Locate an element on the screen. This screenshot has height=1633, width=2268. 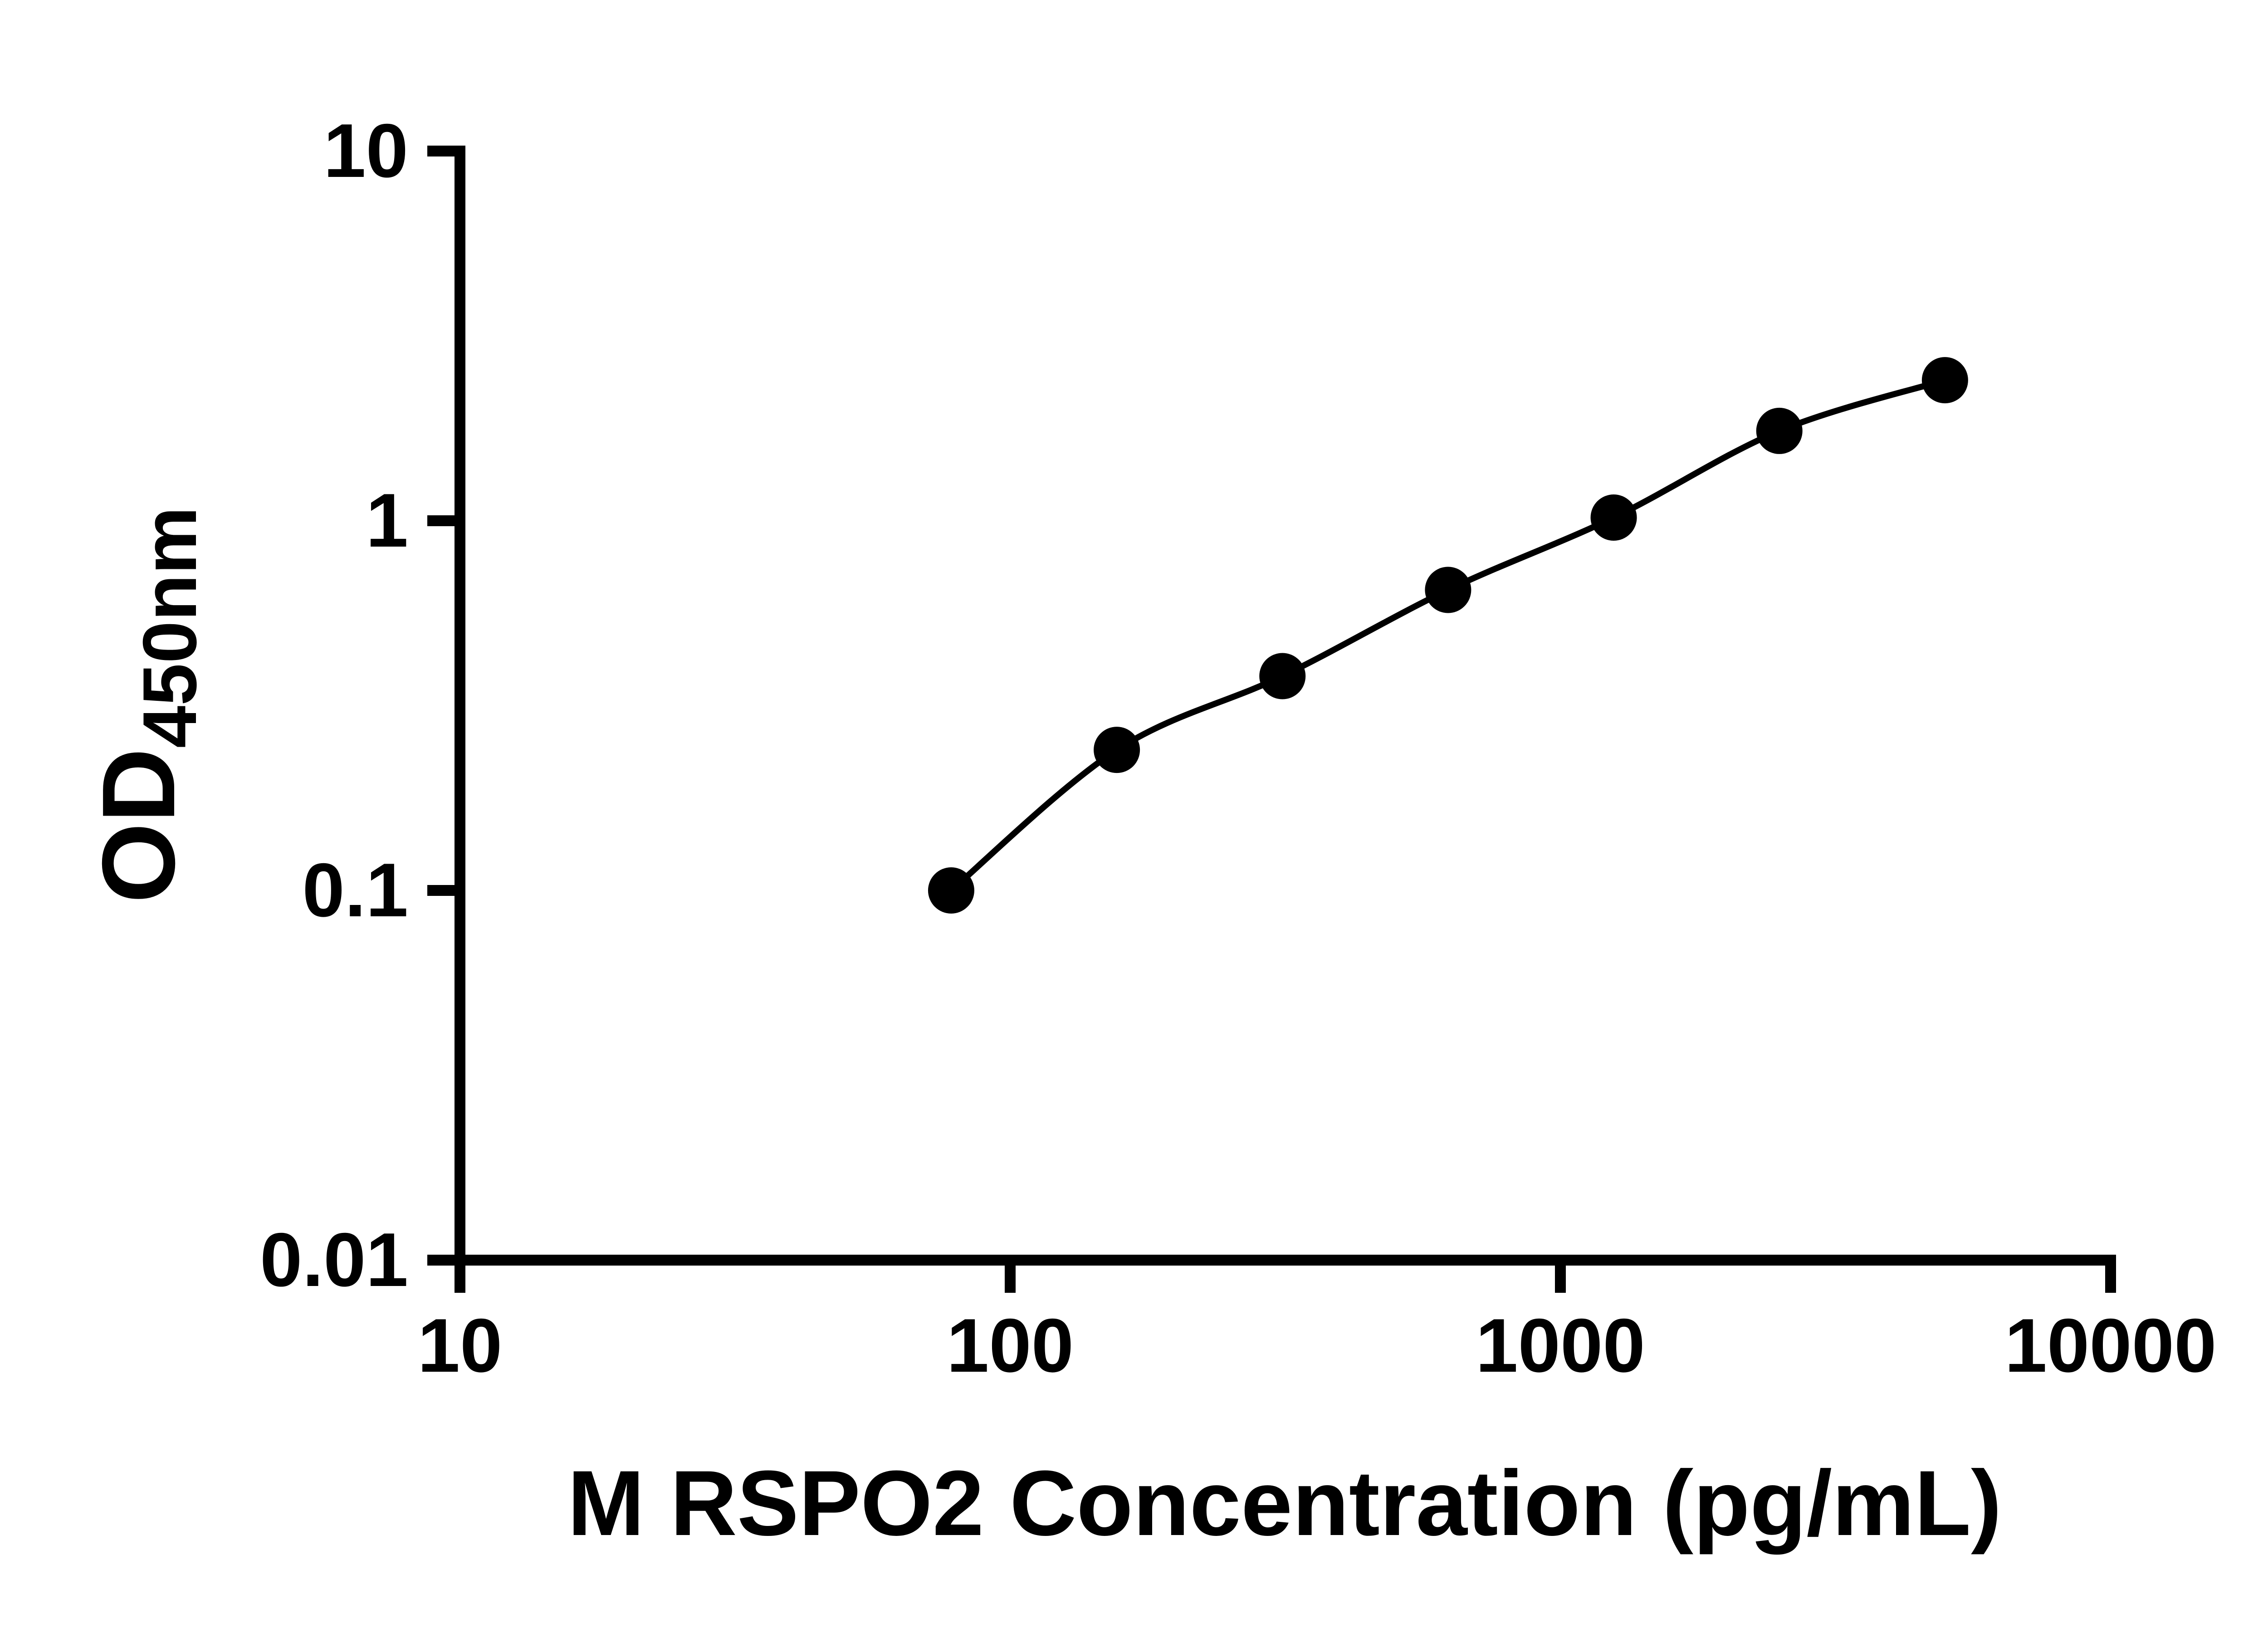
x-tick-label: 100 is located at coordinates (1011, 1345).